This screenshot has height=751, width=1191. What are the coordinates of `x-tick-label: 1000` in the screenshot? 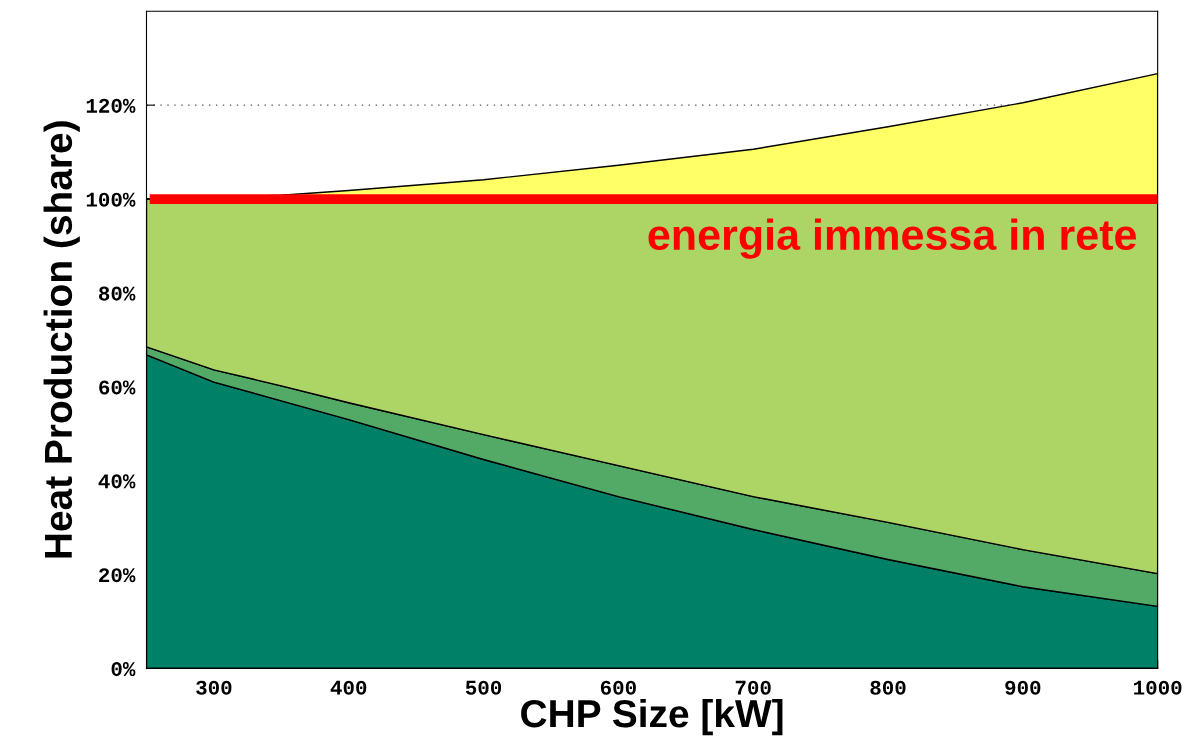 It's located at (1158, 687).